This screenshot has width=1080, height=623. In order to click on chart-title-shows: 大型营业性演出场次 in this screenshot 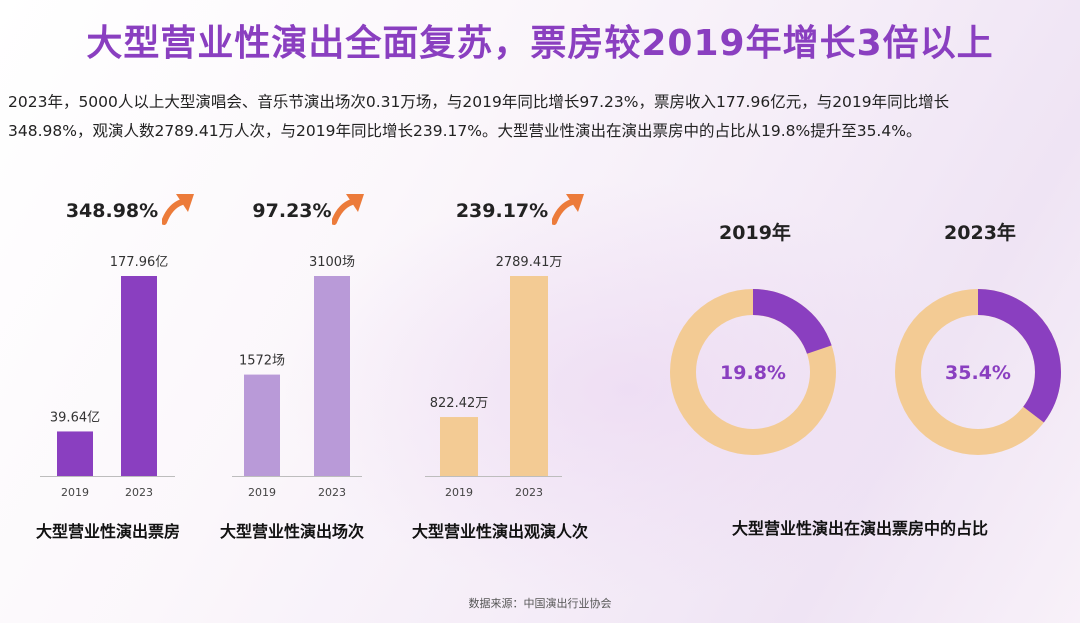, I will do `click(291, 531)`.